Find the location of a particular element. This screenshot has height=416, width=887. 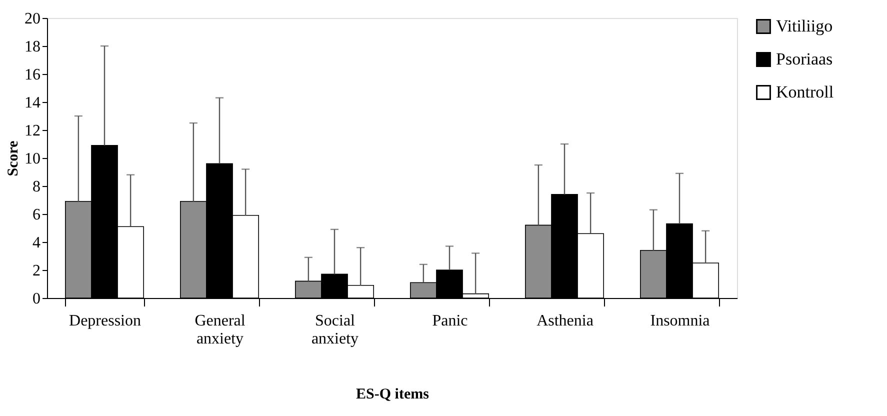

legend-label: Vitiliigo is located at coordinates (804, 26).